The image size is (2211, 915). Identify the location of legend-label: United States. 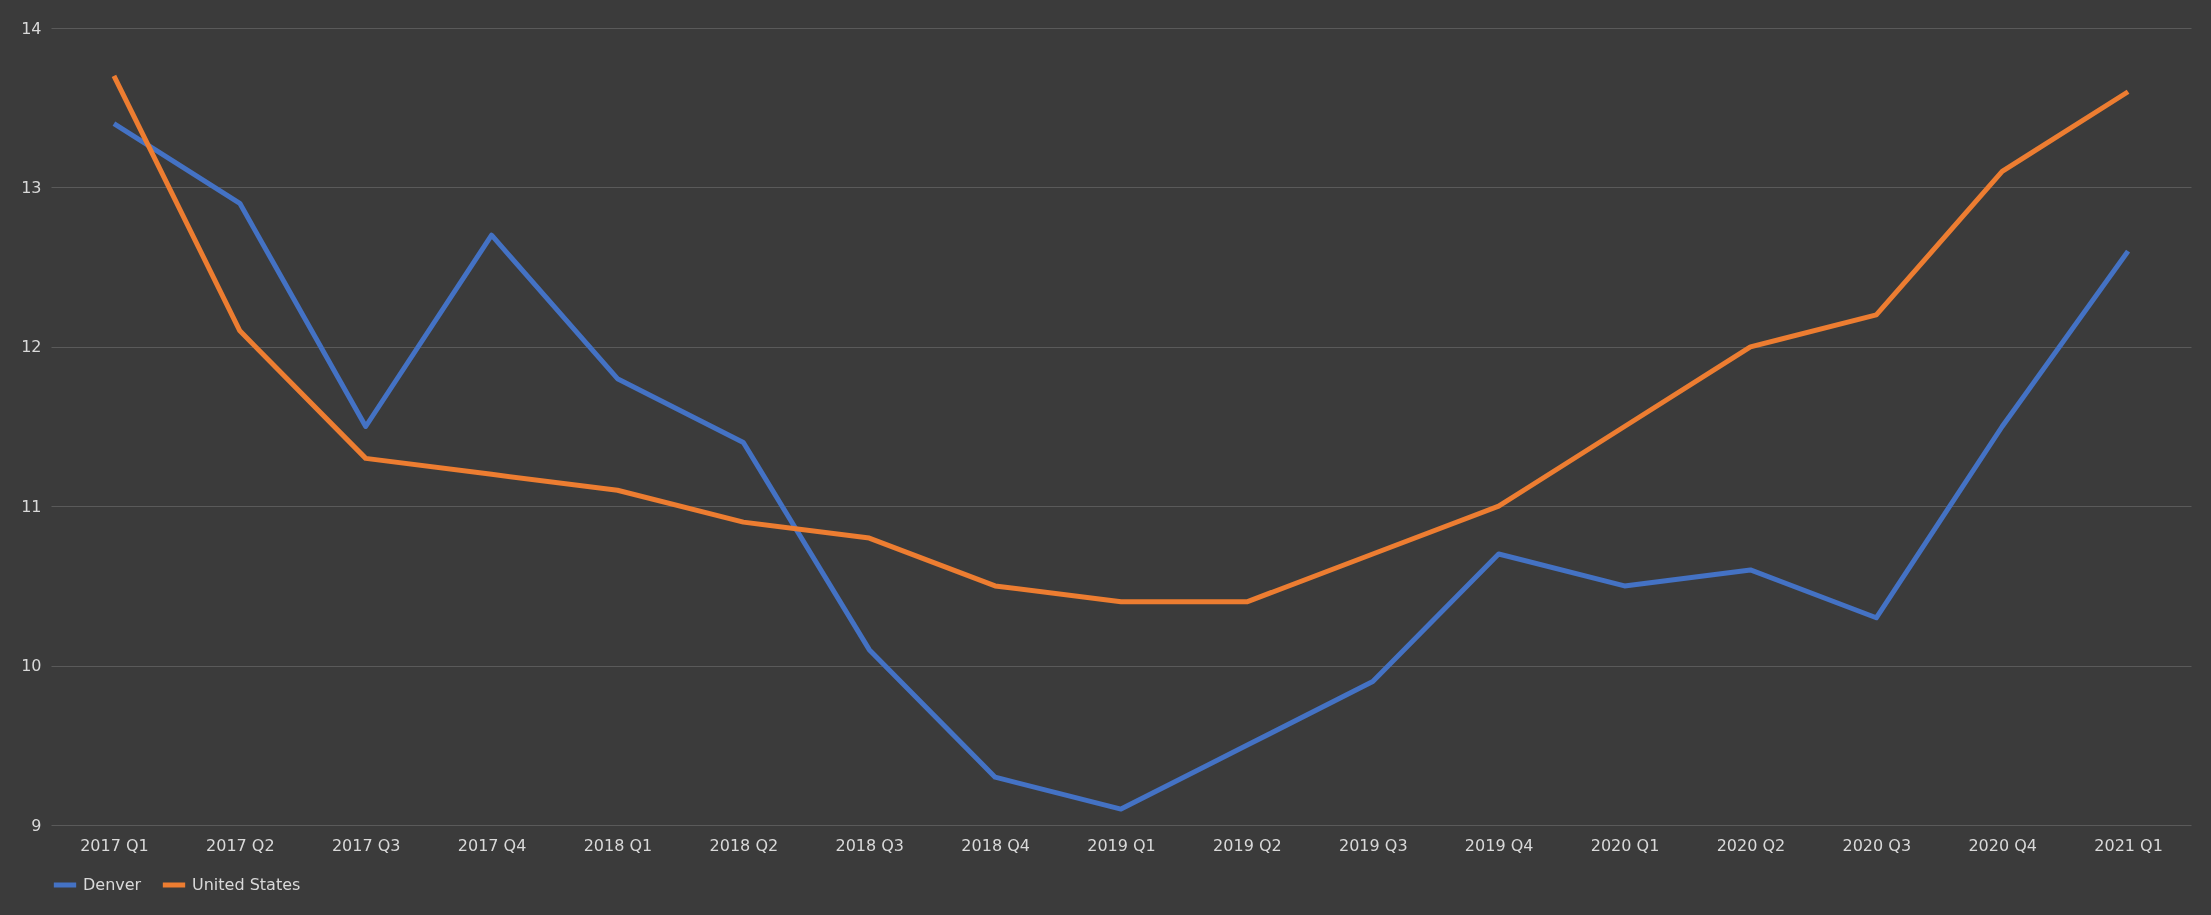
(246, 884).